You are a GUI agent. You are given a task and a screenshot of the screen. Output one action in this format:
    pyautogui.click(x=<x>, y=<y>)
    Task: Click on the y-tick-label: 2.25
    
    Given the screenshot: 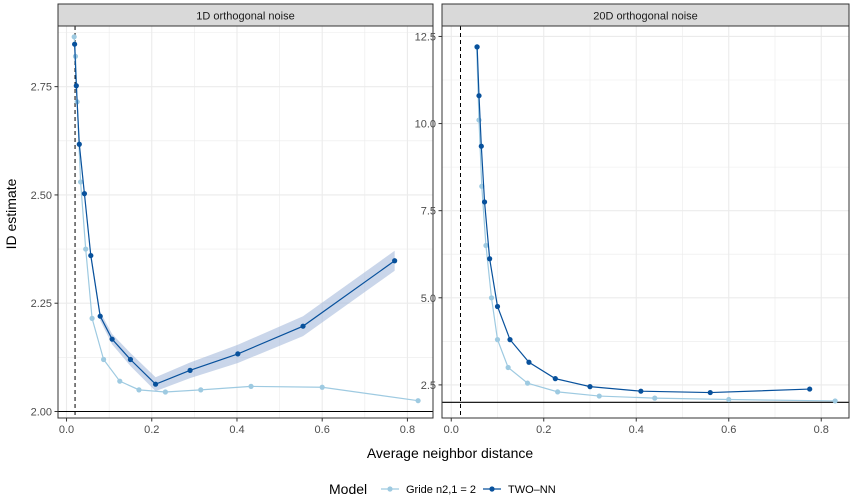 What is the action you would take?
    pyautogui.click(x=41, y=304)
    